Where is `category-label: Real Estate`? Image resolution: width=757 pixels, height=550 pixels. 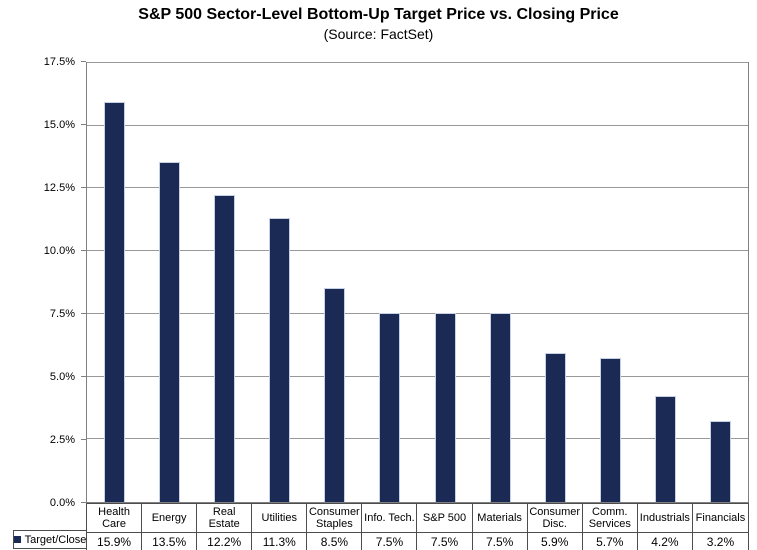
category-label: Real Estate is located at coordinates (225, 518).